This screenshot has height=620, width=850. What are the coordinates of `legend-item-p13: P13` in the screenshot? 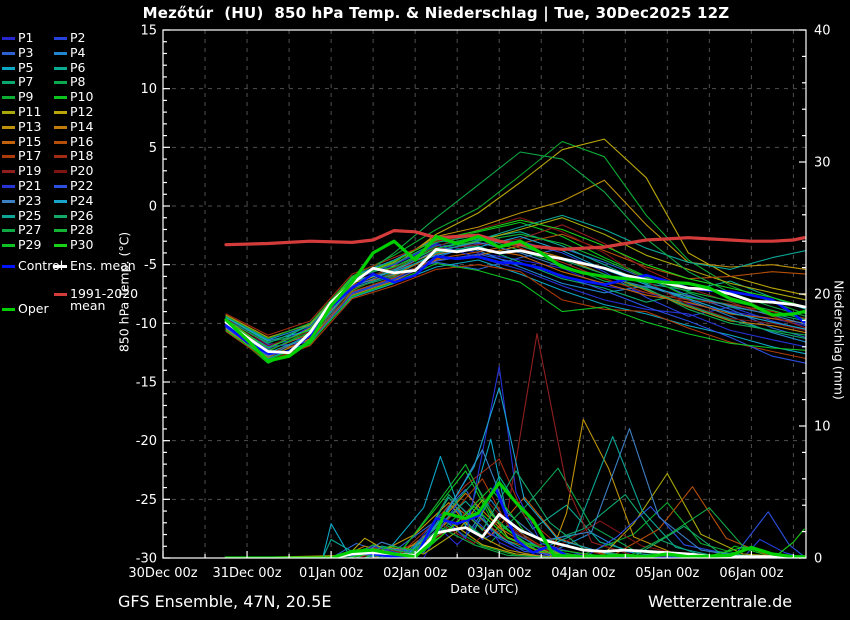 It's located at (21, 126).